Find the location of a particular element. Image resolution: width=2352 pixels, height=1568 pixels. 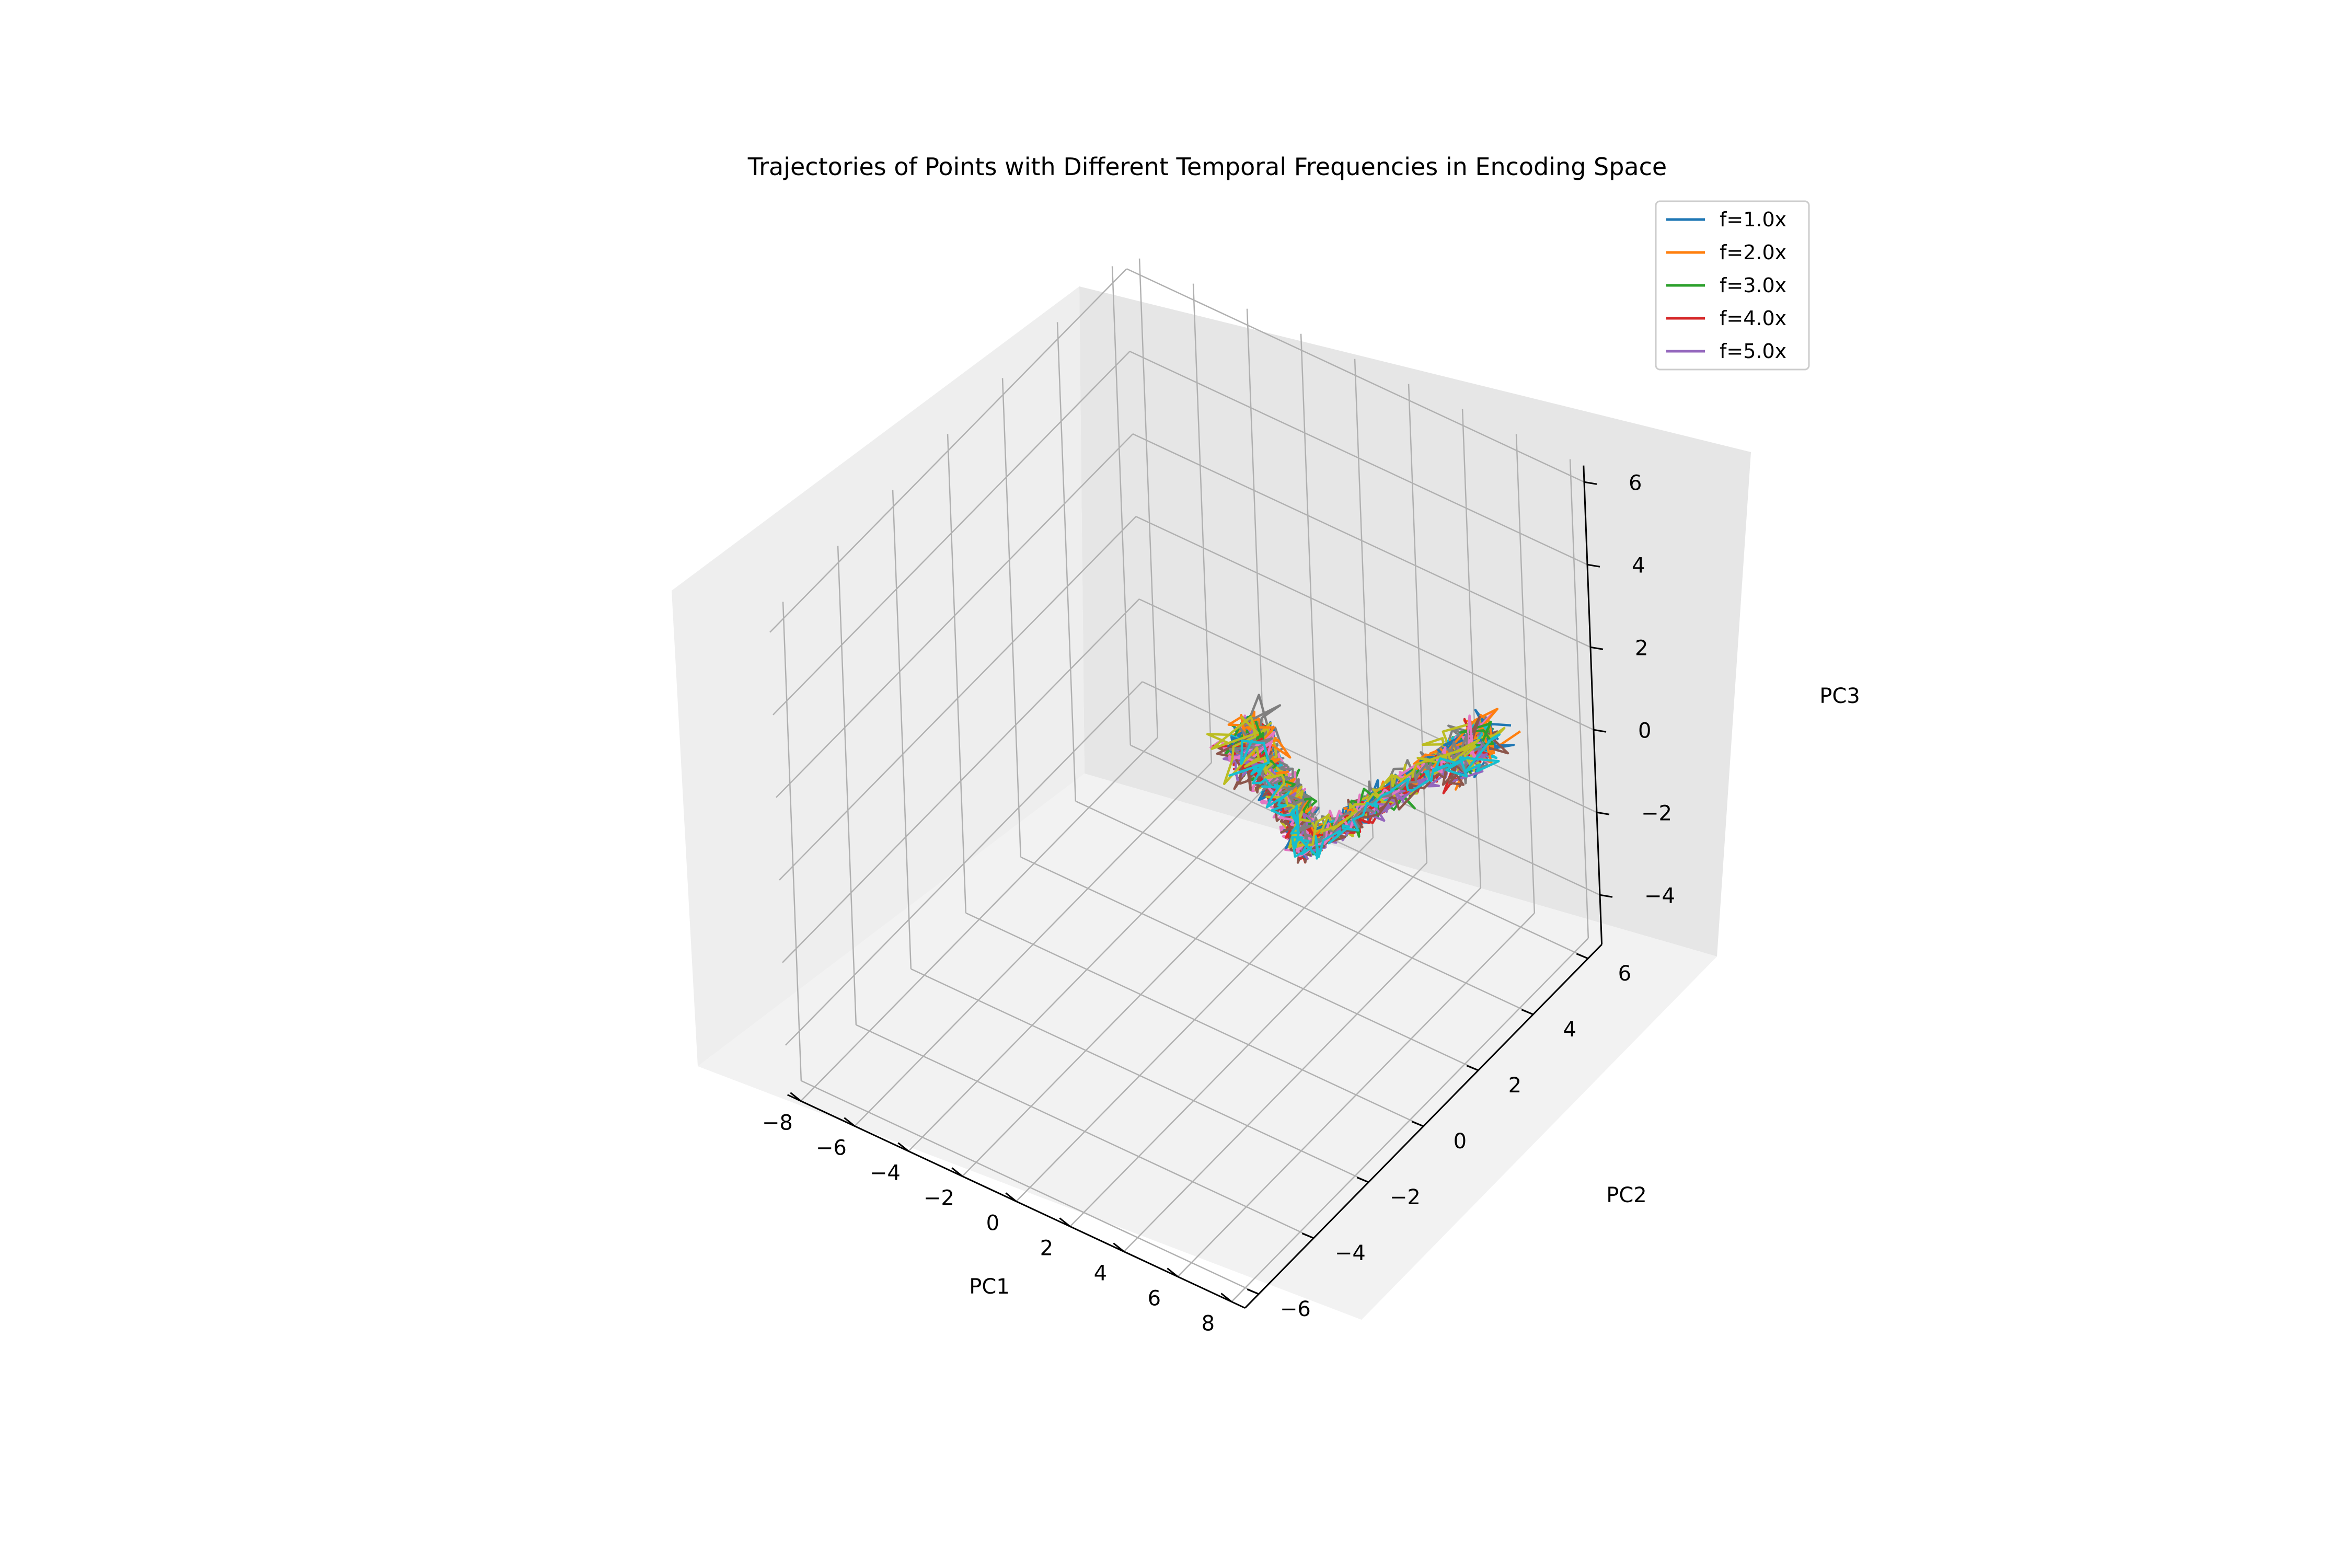

legend-label: f=1.0x is located at coordinates (1753, 219).